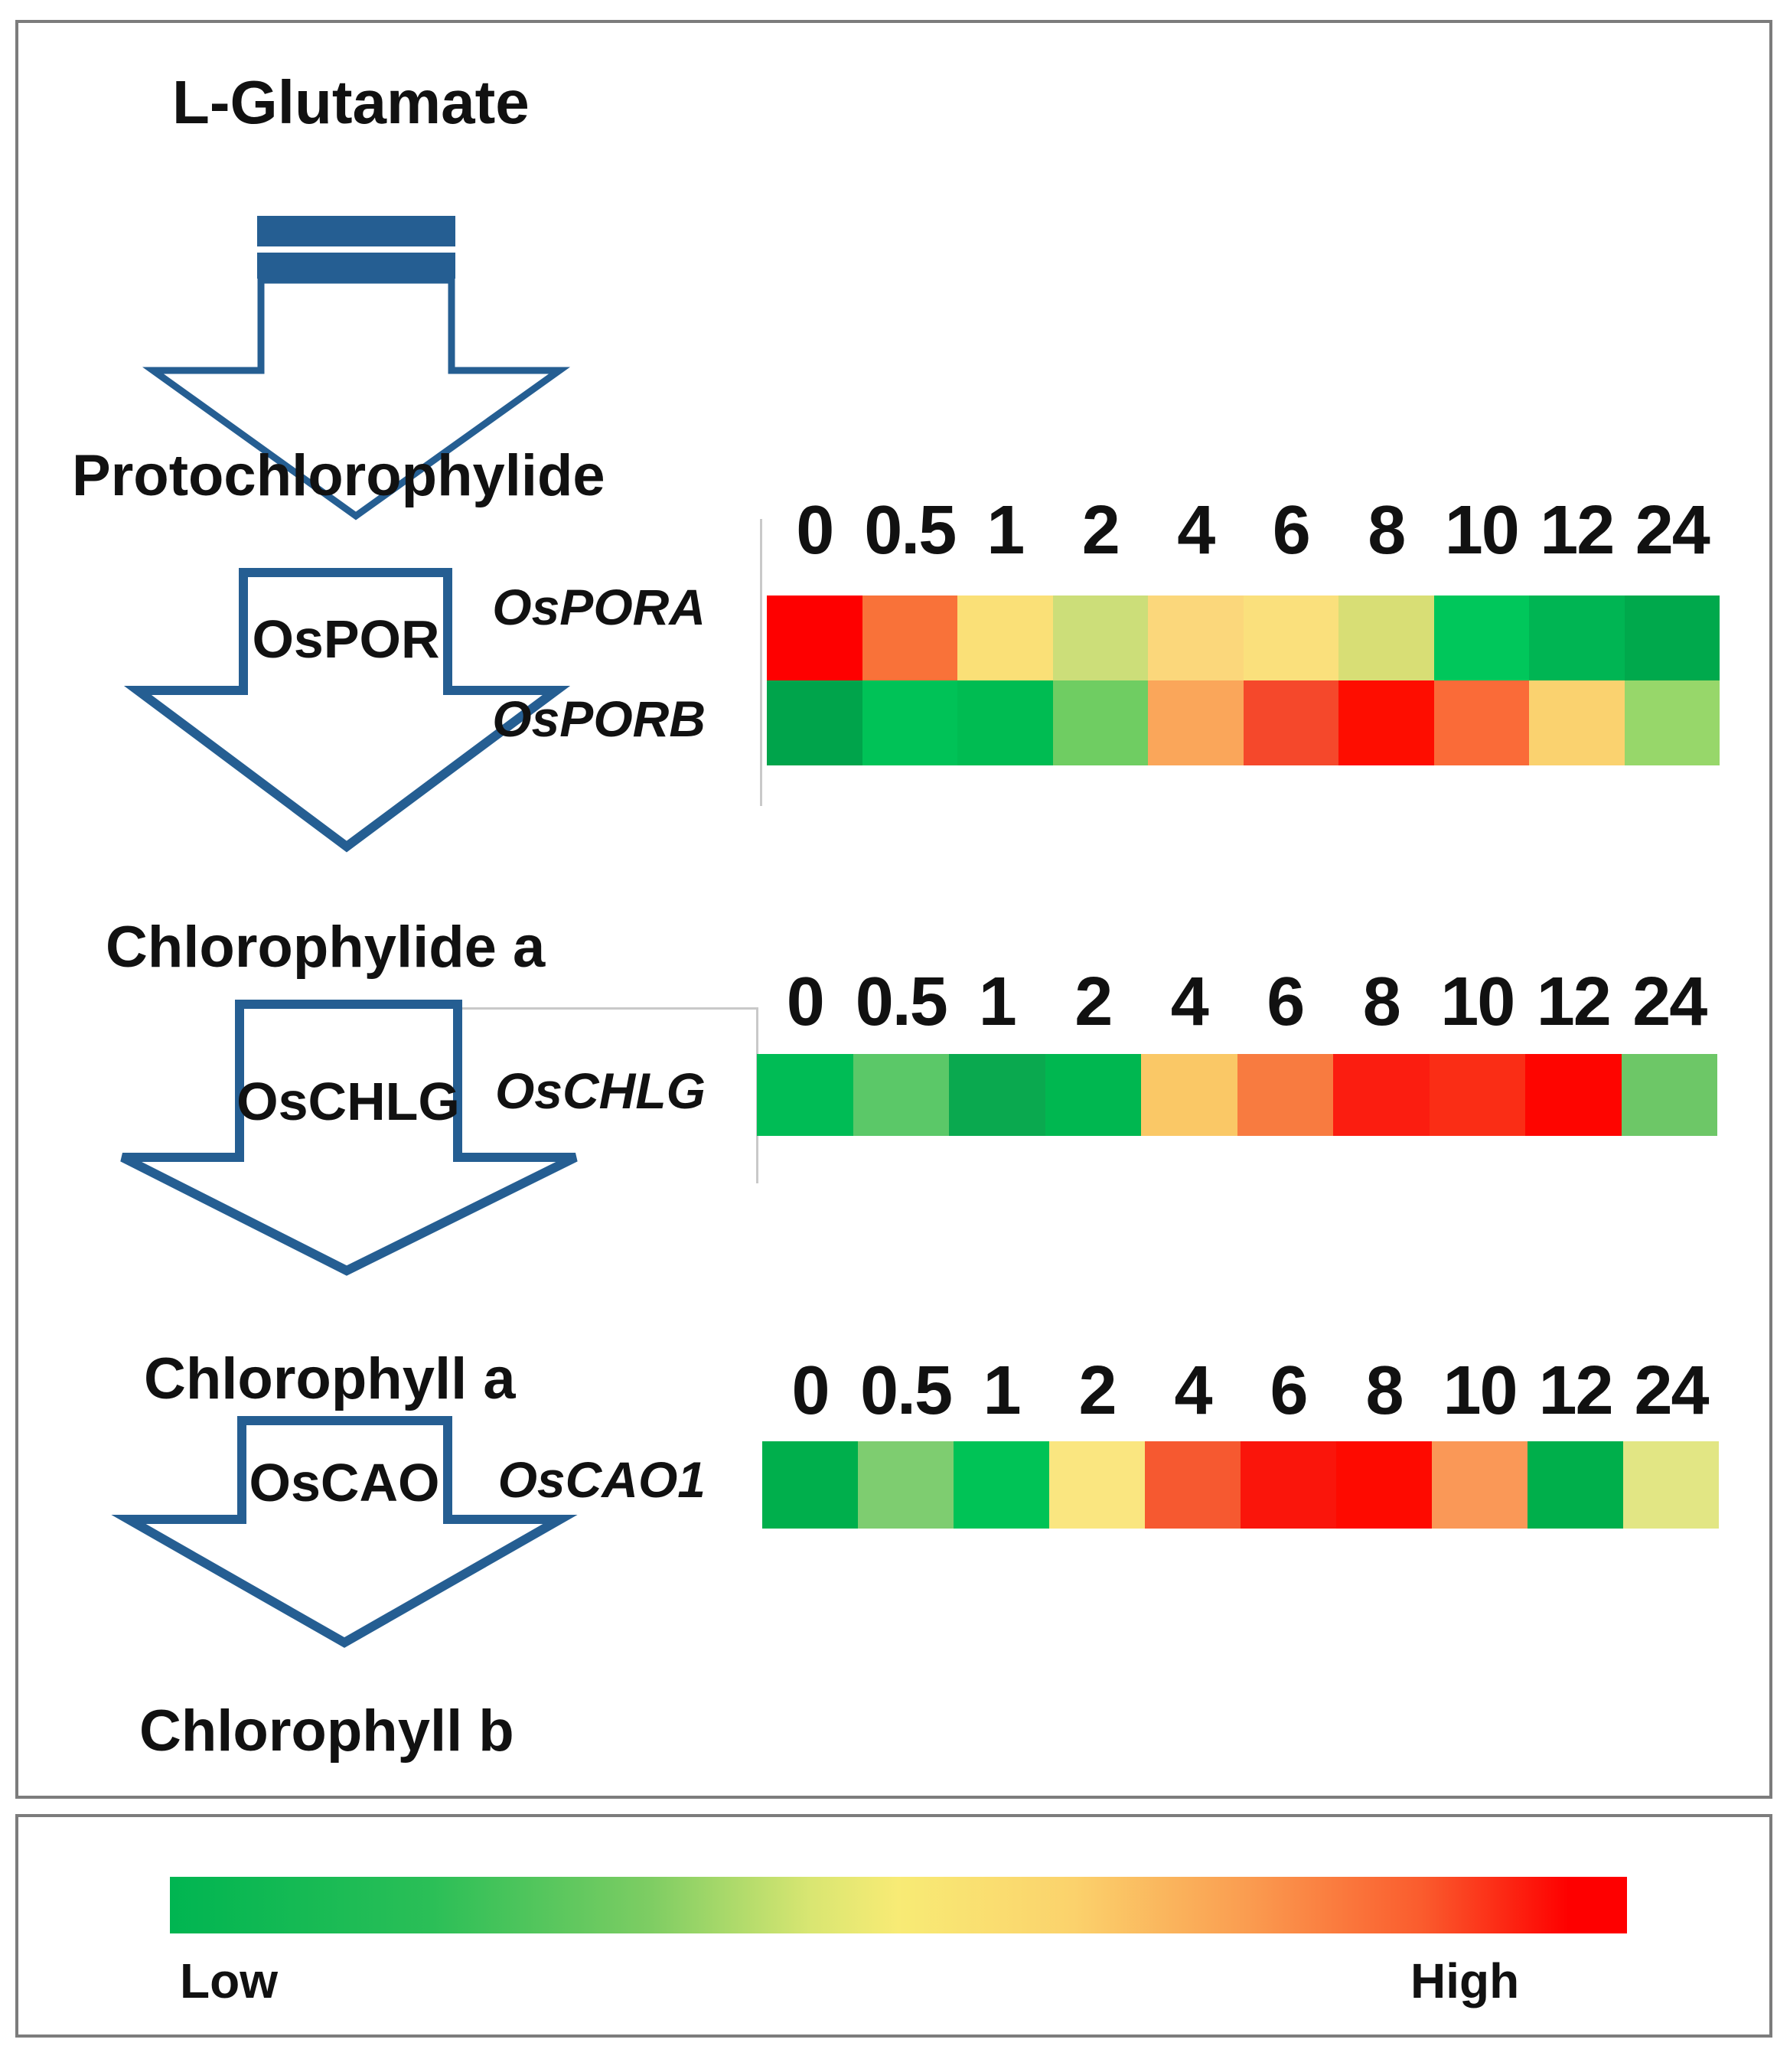  What do you see at coordinates (351, 102) in the screenshot?
I see `node-l-glutamate: L-Glutamate` at bounding box center [351, 102].